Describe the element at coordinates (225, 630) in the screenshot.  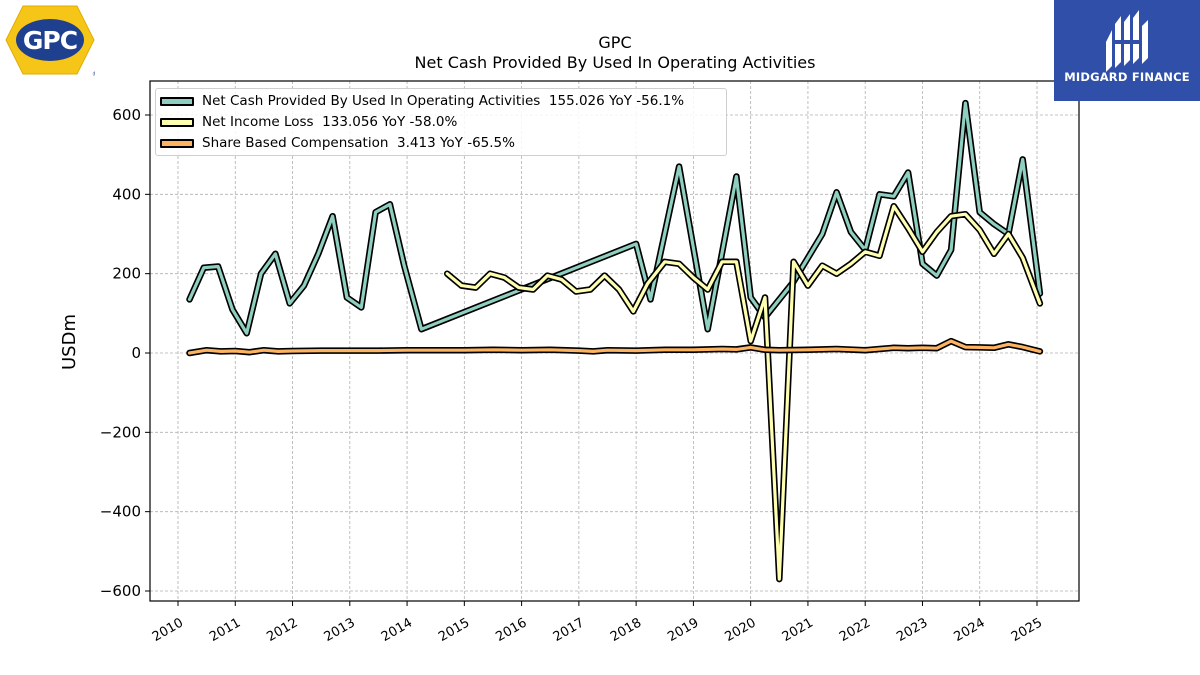
I see `x-tick-label: 2011` at that location.